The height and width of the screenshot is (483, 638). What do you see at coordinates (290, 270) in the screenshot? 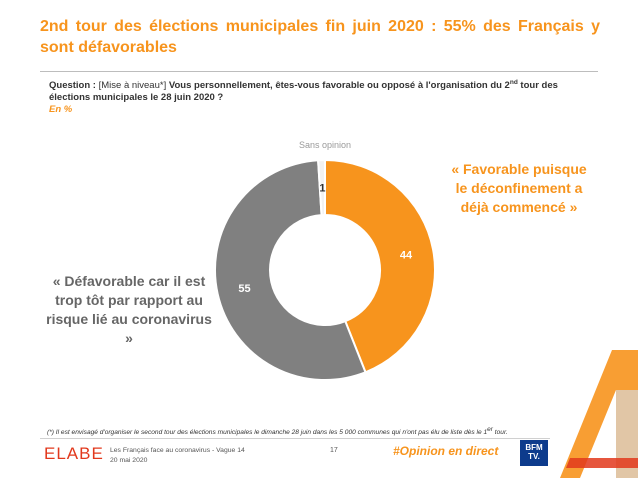
I see `donut-slice-d-favorable` at bounding box center [290, 270].